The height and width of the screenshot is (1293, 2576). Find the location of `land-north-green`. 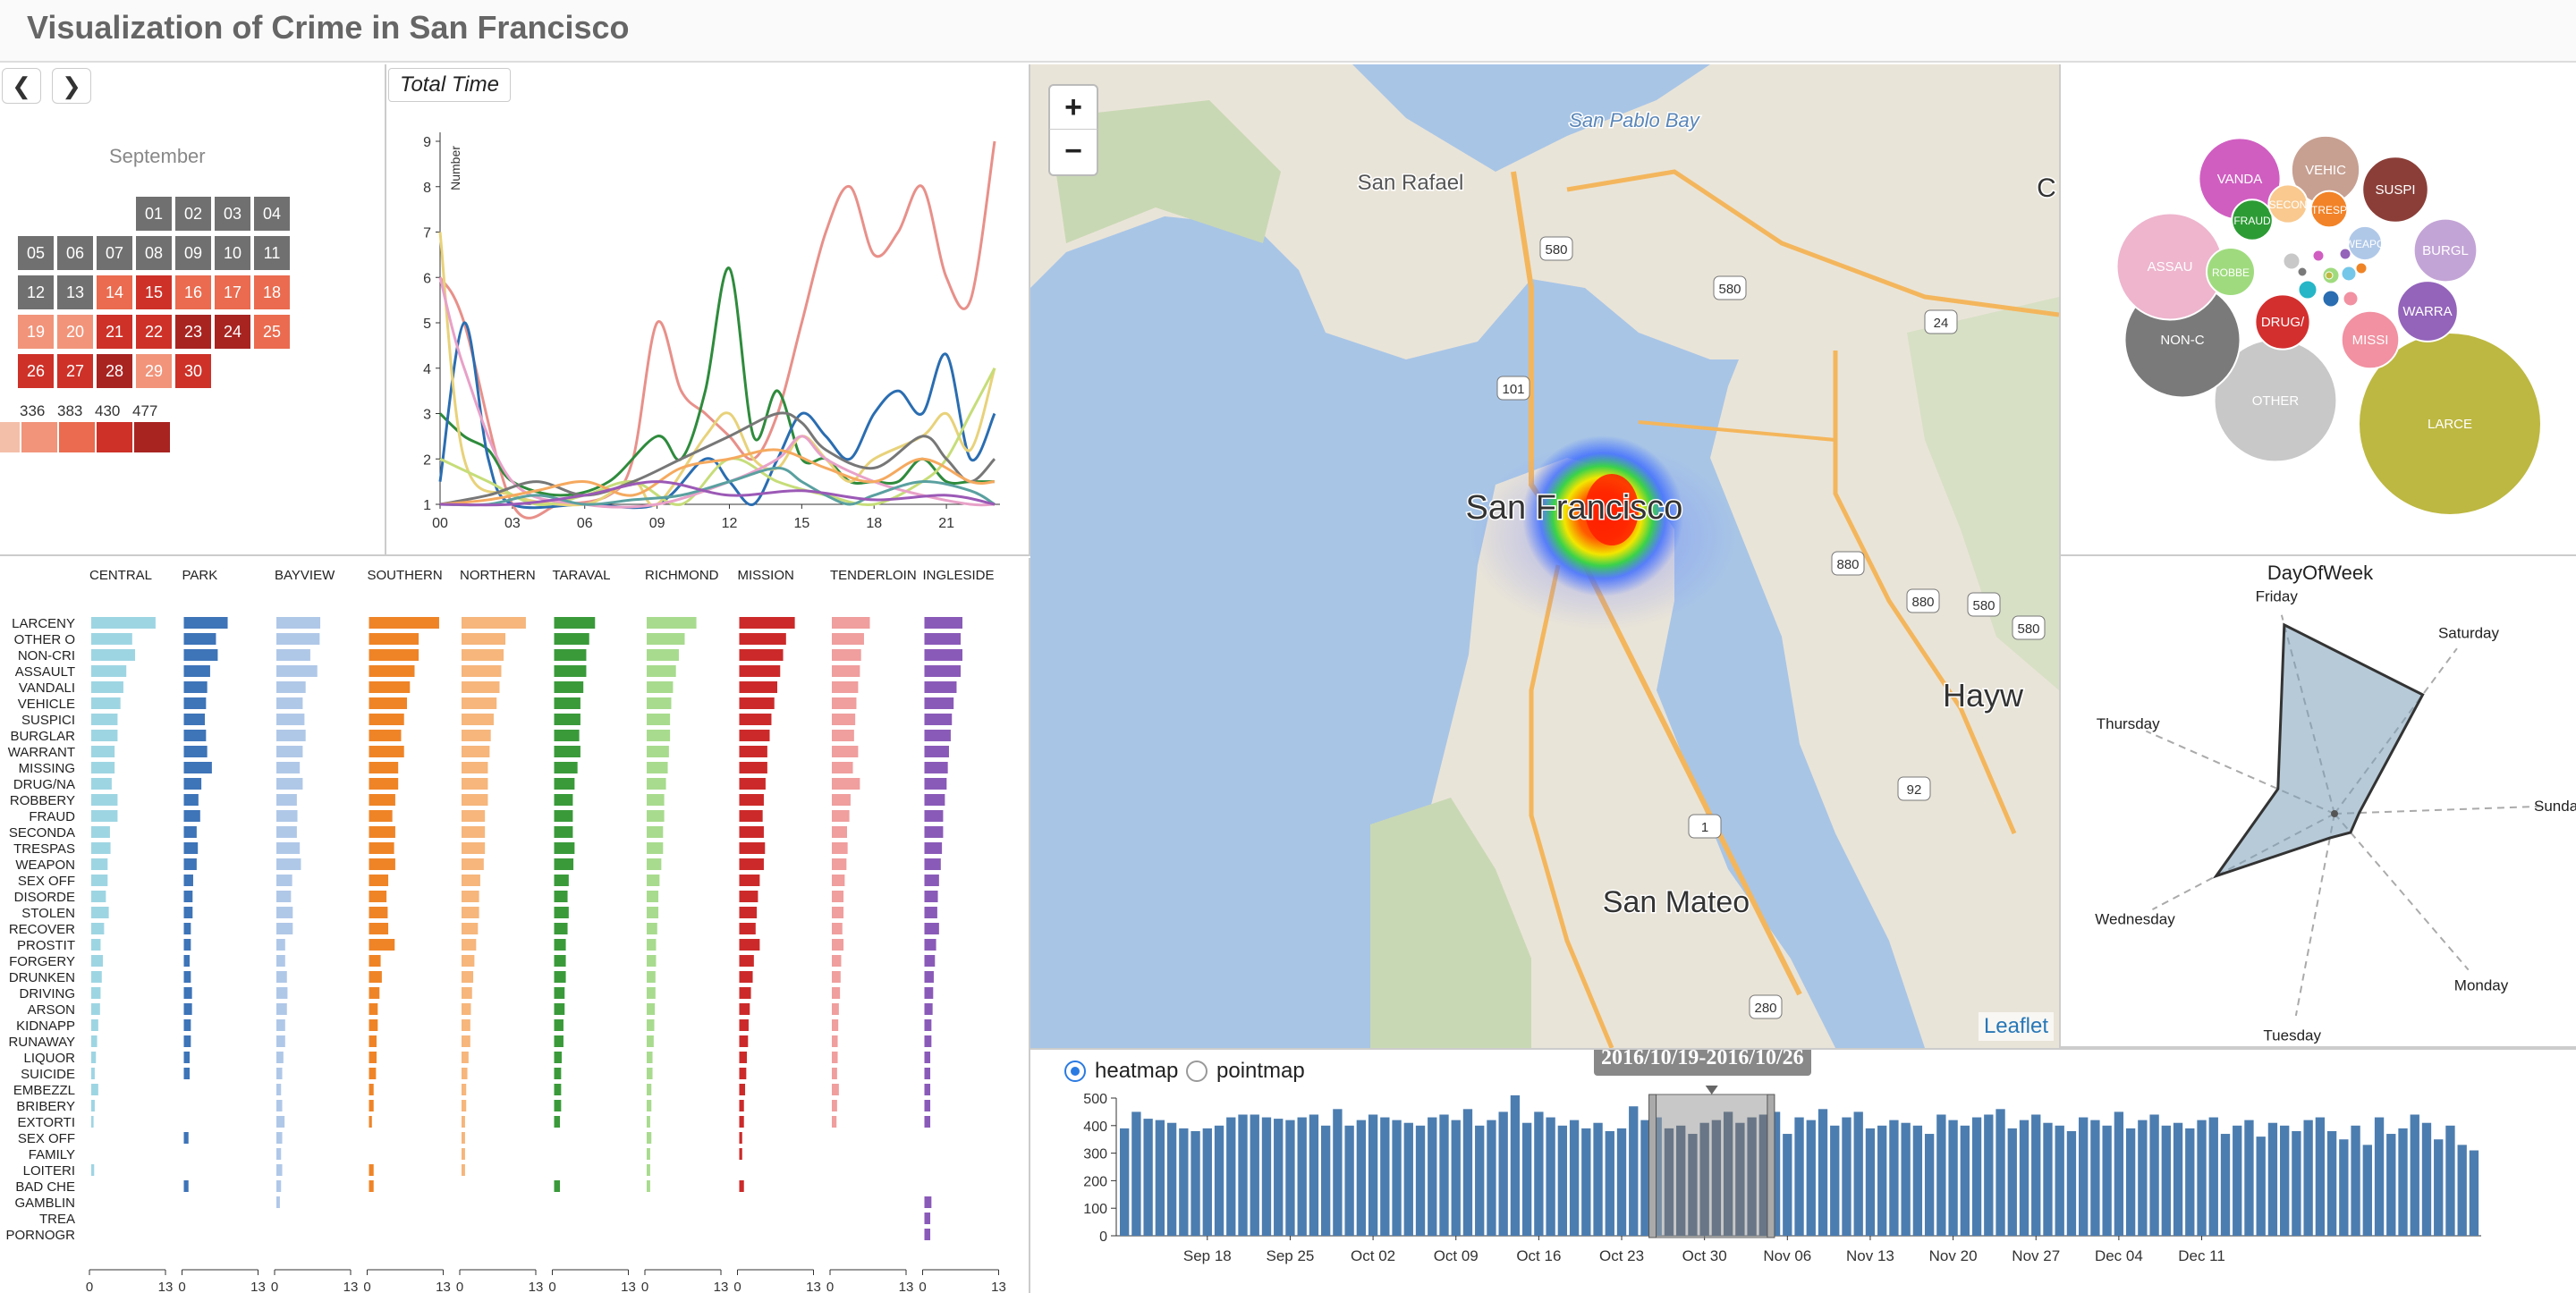

land-north-green is located at coordinates (1164, 172).